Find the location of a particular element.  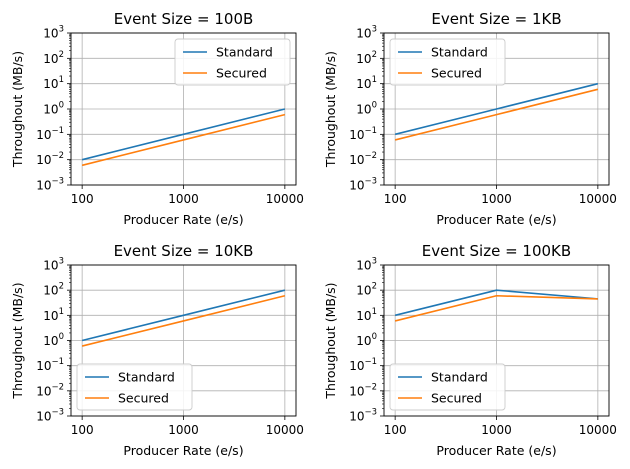

chart-title: Event Size = 100KB is located at coordinates (496, 251).